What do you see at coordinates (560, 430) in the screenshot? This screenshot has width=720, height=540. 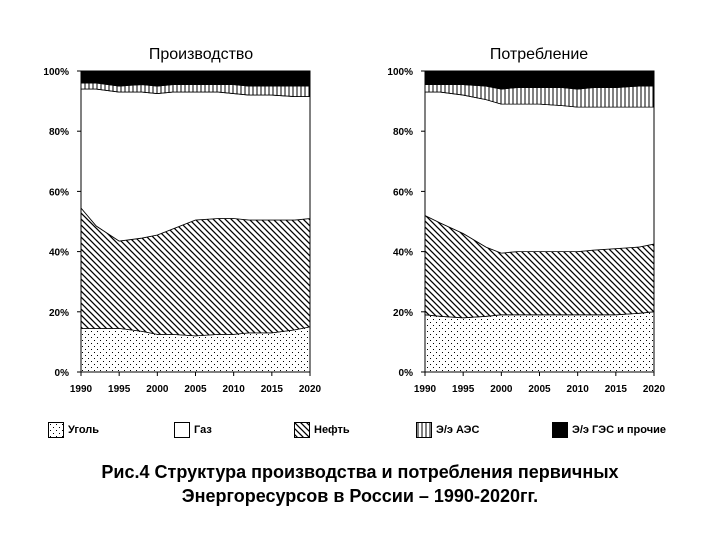 I see `hydro-swatch` at bounding box center [560, 430].